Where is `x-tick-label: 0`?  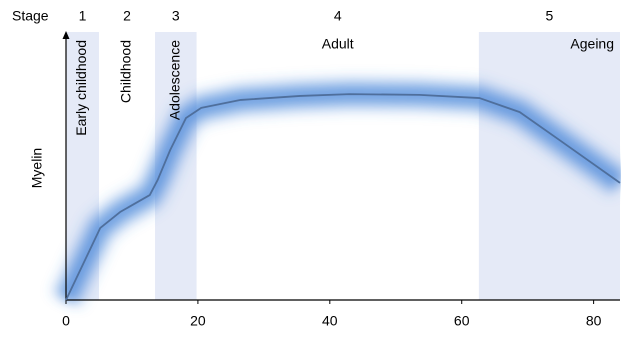 x-tick-label: 0 is located at coordinates (66, 321).